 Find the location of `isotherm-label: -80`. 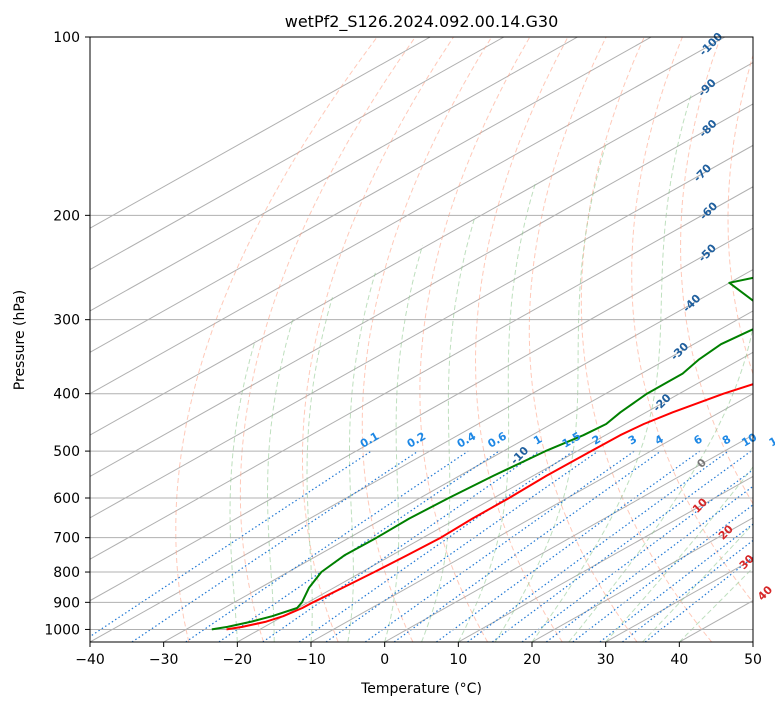

isotherm-label: -80 is located at coordinates (707, 128).